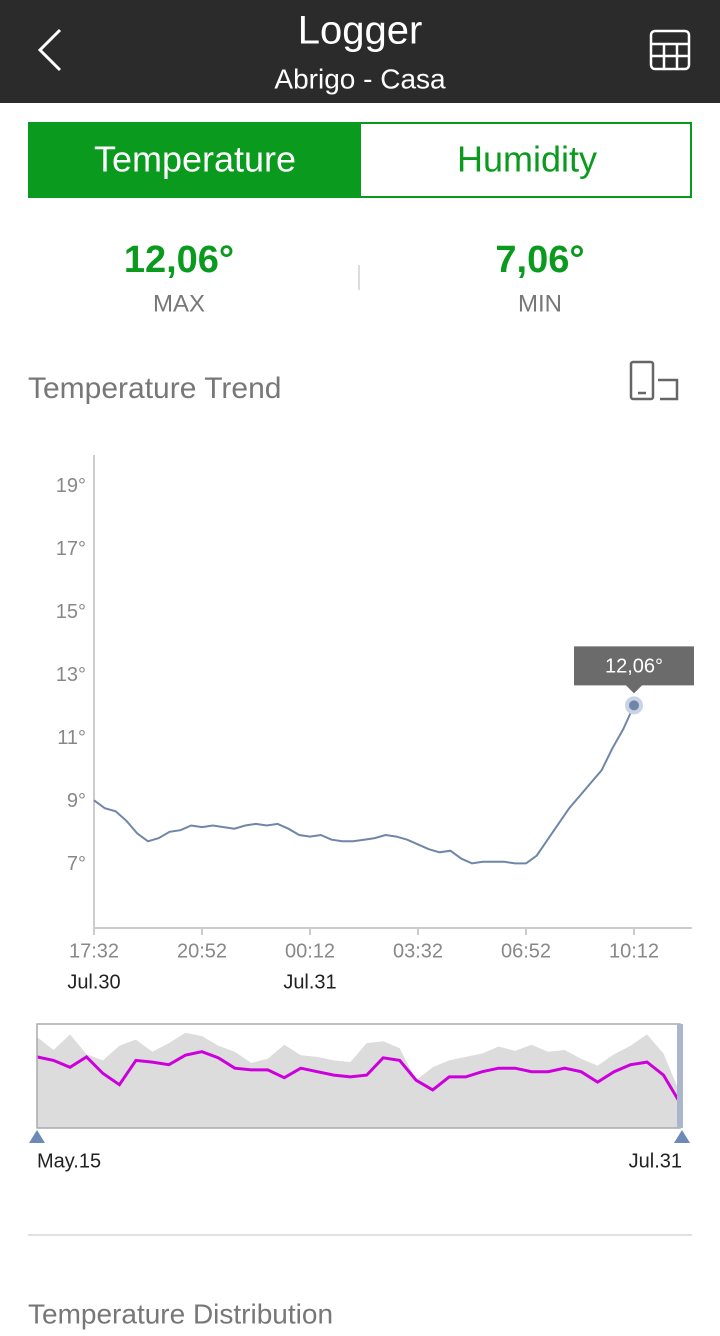  What do you see at coordinates (71, 549) in the screenshot?
I see `y-tick-label: 17°` at bounding box center [71, 549].